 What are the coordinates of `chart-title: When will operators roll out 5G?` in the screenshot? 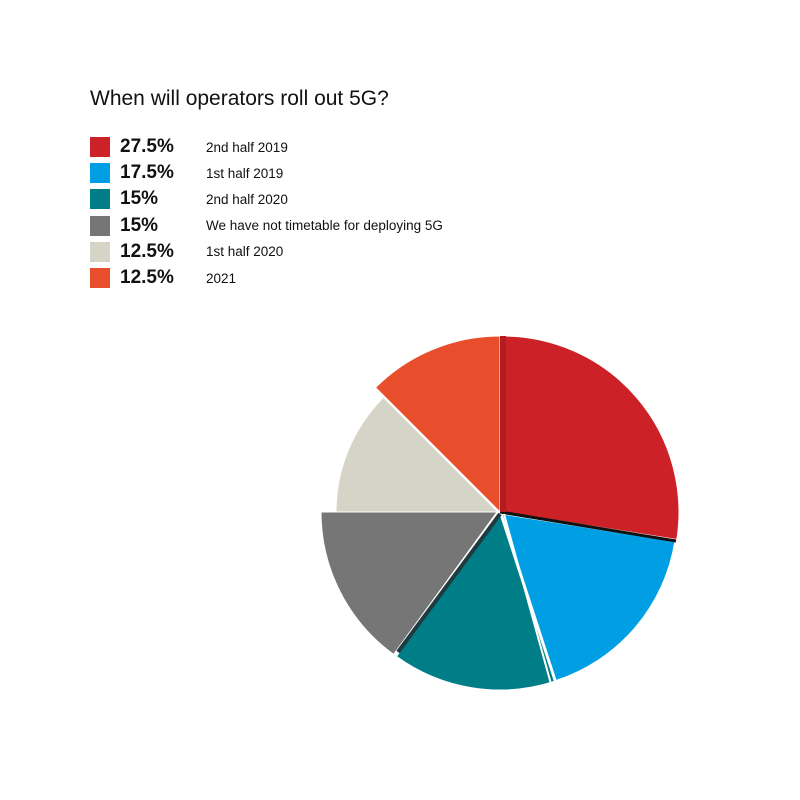 It's located at (239, 98).